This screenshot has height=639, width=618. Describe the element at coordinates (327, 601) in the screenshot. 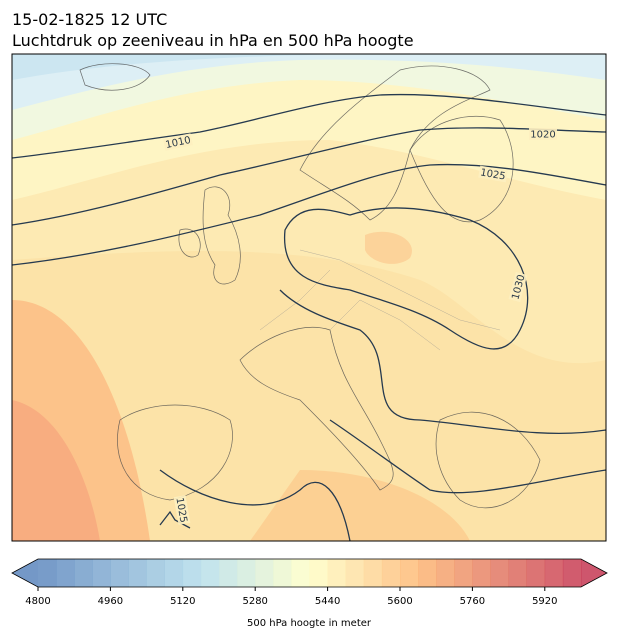

I see `colorbar-tick-label: 5440` at that location.